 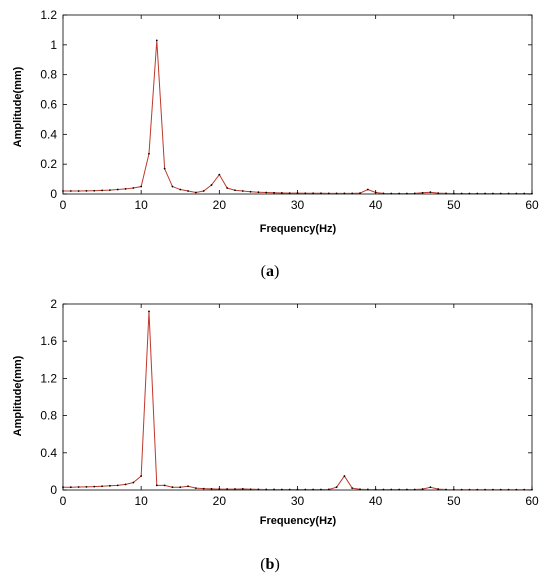 What do you see at coordinates (48, 105) in the screenshot?
I see `y-tick-label-a: 0.6` at bounding box center [48, 105].